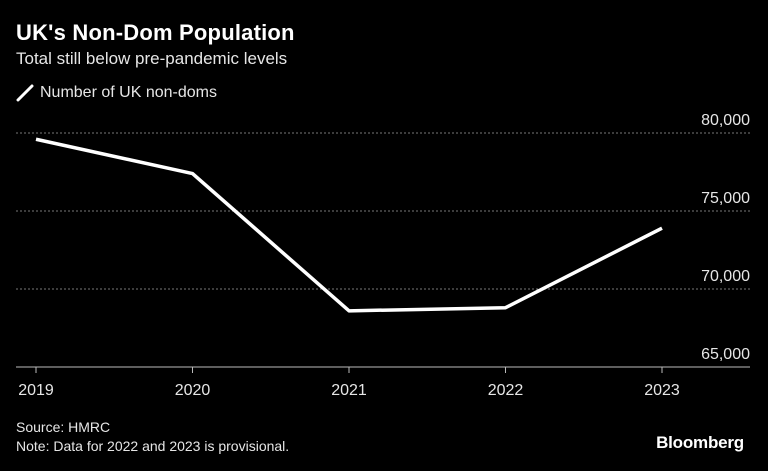 The image size is (768, 471). Describe the element at coordinates (349, 390) in the screenshot. I see `x-tick-label: 2021` at that location.